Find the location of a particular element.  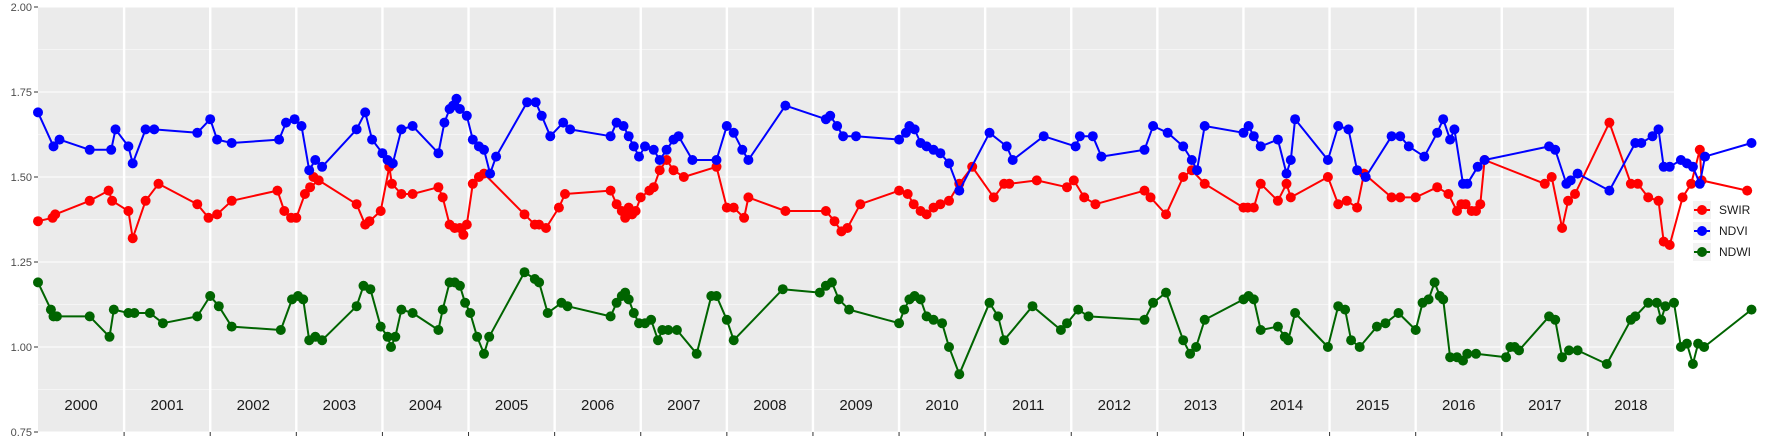

year-label: 2000 is located at coordinates (80, 405).